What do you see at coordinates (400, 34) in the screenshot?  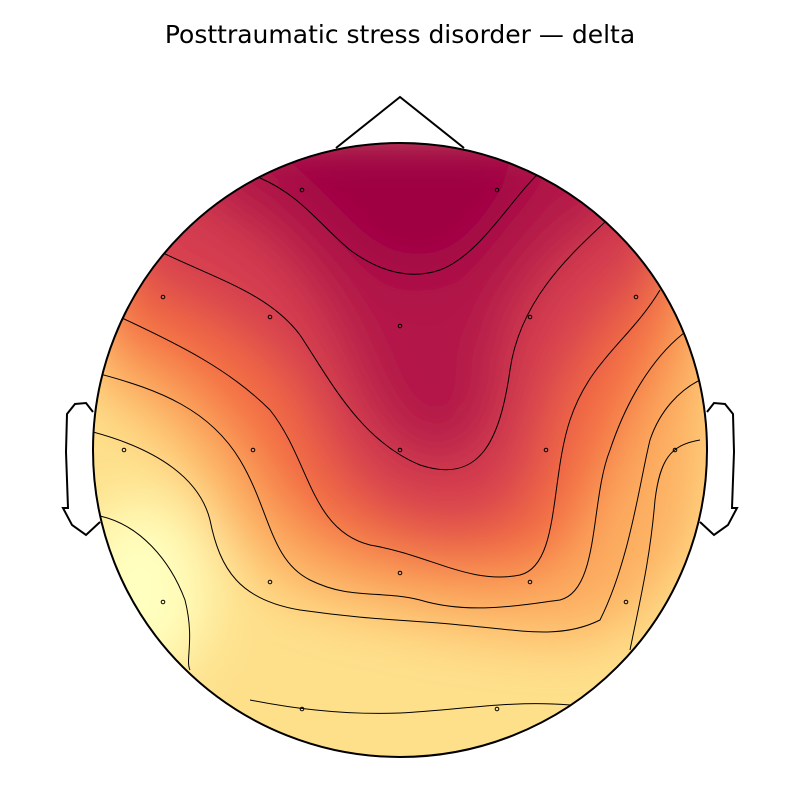 I see `chart-title: Posttraumatic stress disorder — delta` at bounding box center [400, 34].